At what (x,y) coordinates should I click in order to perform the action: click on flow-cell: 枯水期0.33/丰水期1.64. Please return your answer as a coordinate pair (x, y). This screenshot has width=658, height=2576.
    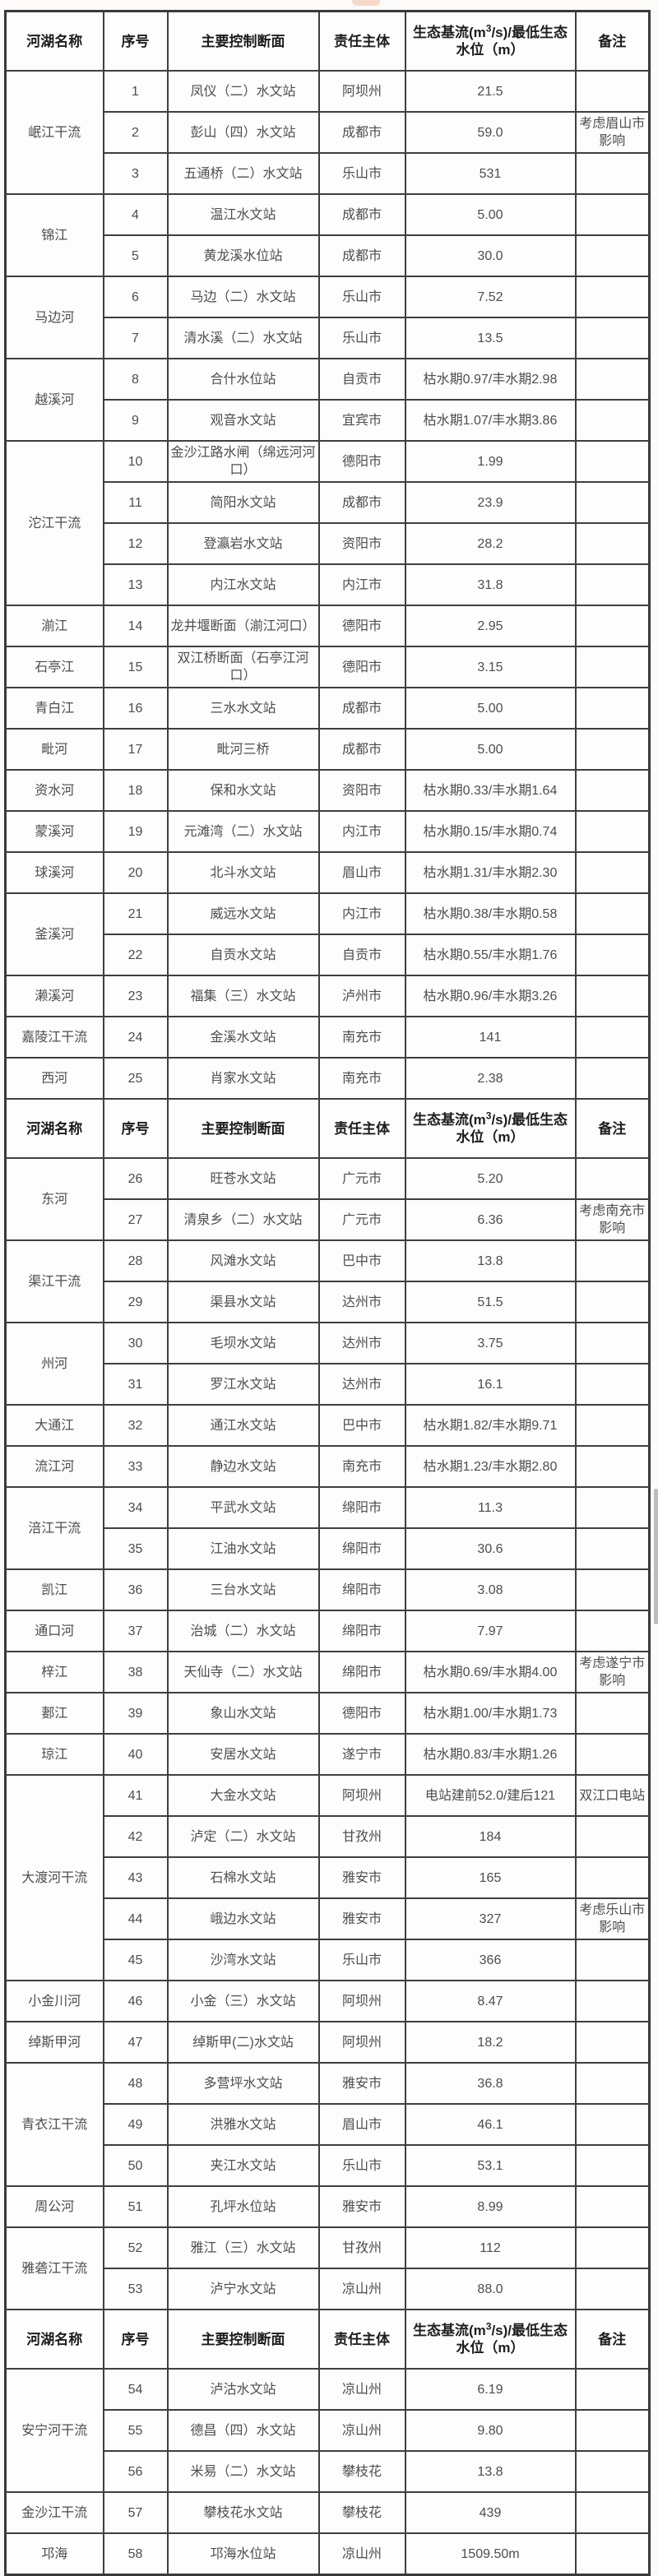
    Looking at the image, I should click on (490, 791).